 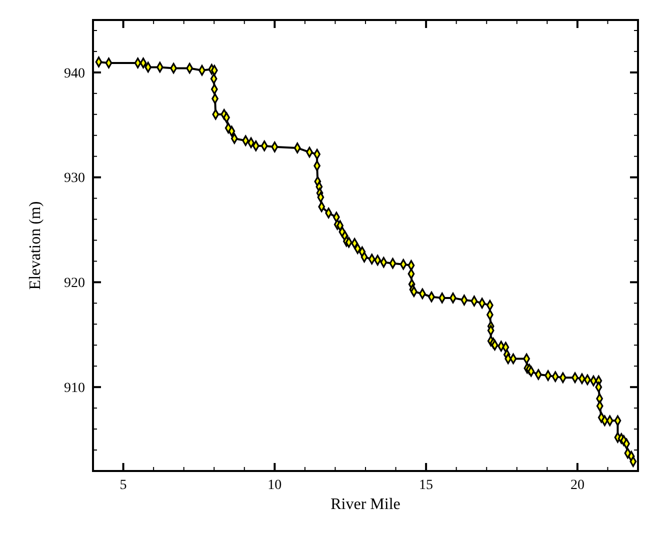 I want to click on x-tick-label: 10, so click(x=275, y=485).